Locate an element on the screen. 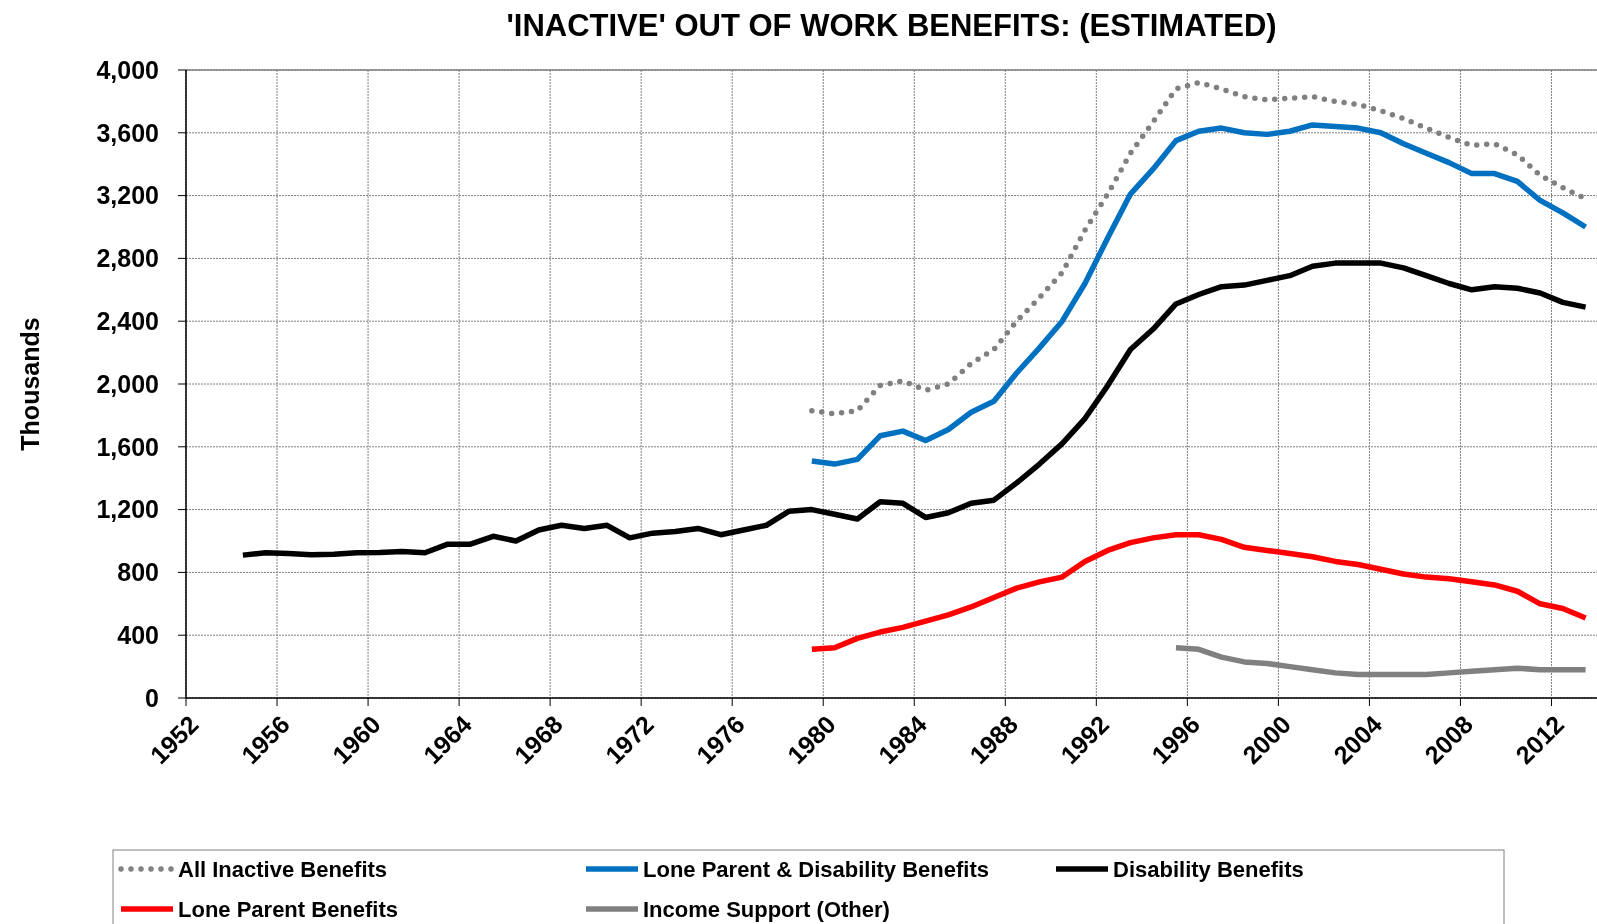 This screenshot has width=1597, height=924. legend-label: All Inactive Benefits is located at coordinates (283, 869).